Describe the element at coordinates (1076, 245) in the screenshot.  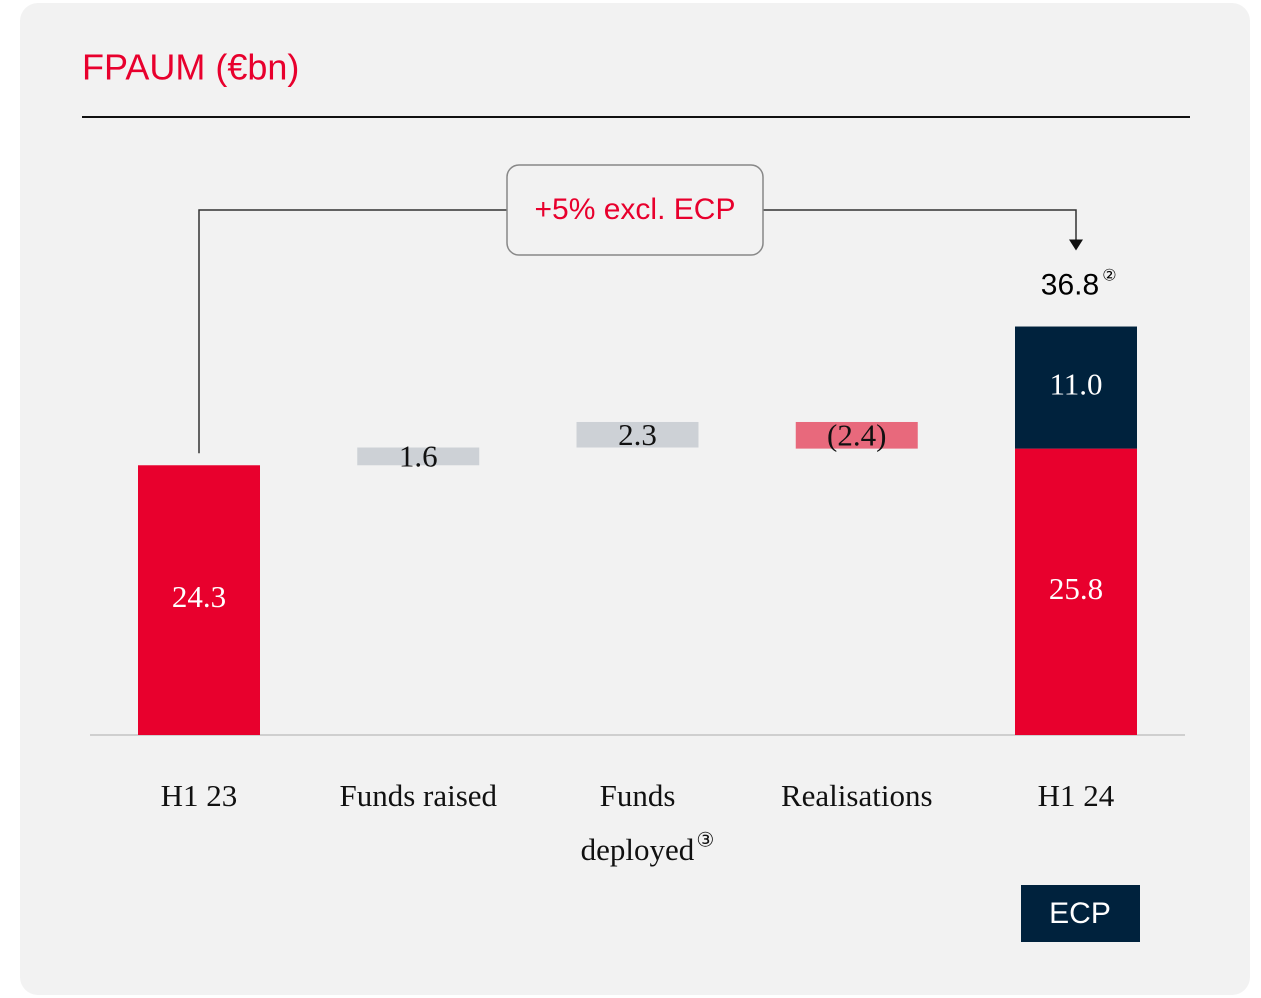
I see `arrow-head` at that location.